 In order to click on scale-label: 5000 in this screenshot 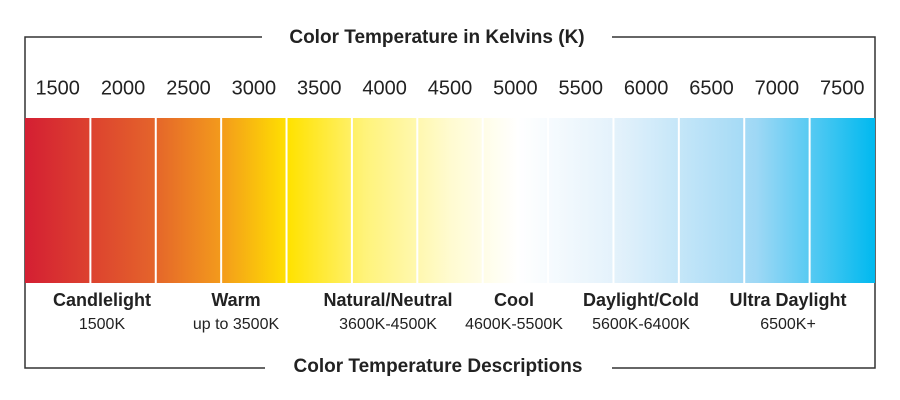, I will do `click(515, 88)`.